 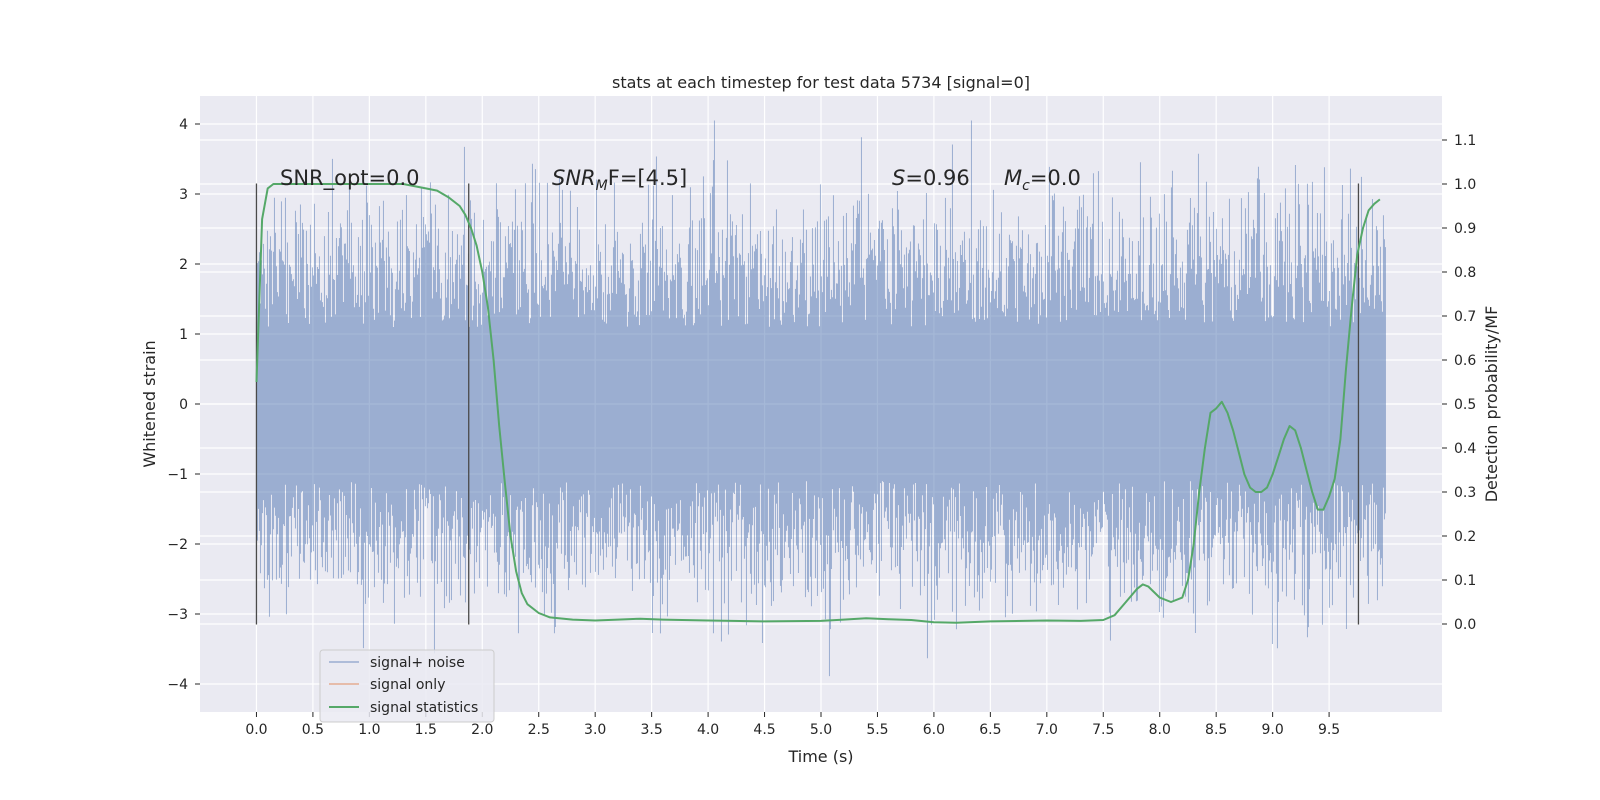 I want to click on legend-box, so click(x=407, y=686).